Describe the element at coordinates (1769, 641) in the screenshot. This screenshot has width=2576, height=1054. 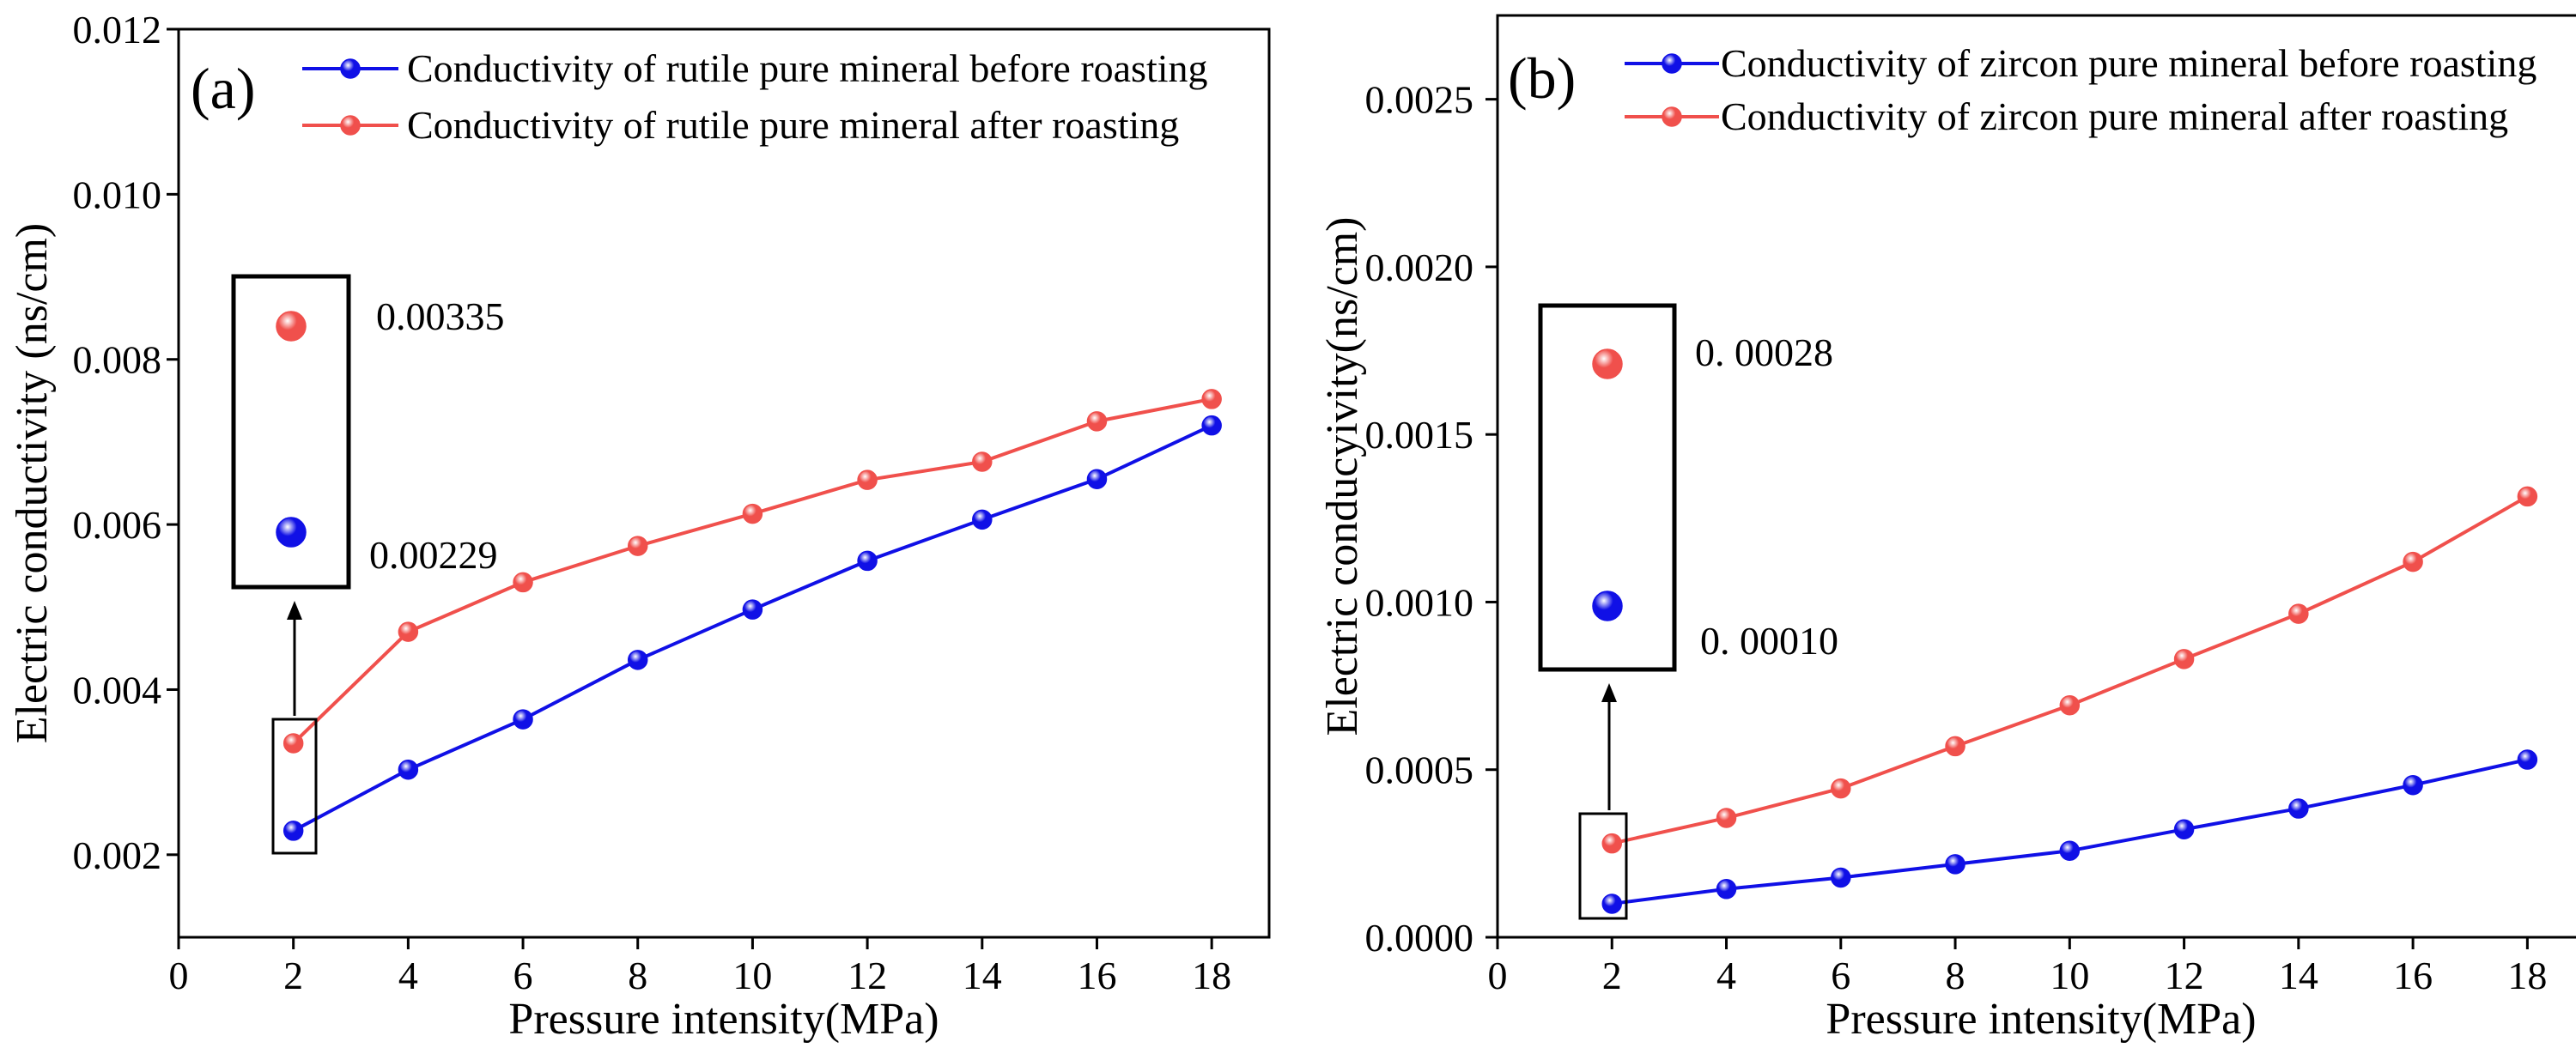
I see `callout-value-before: 0. 00010` at that location.